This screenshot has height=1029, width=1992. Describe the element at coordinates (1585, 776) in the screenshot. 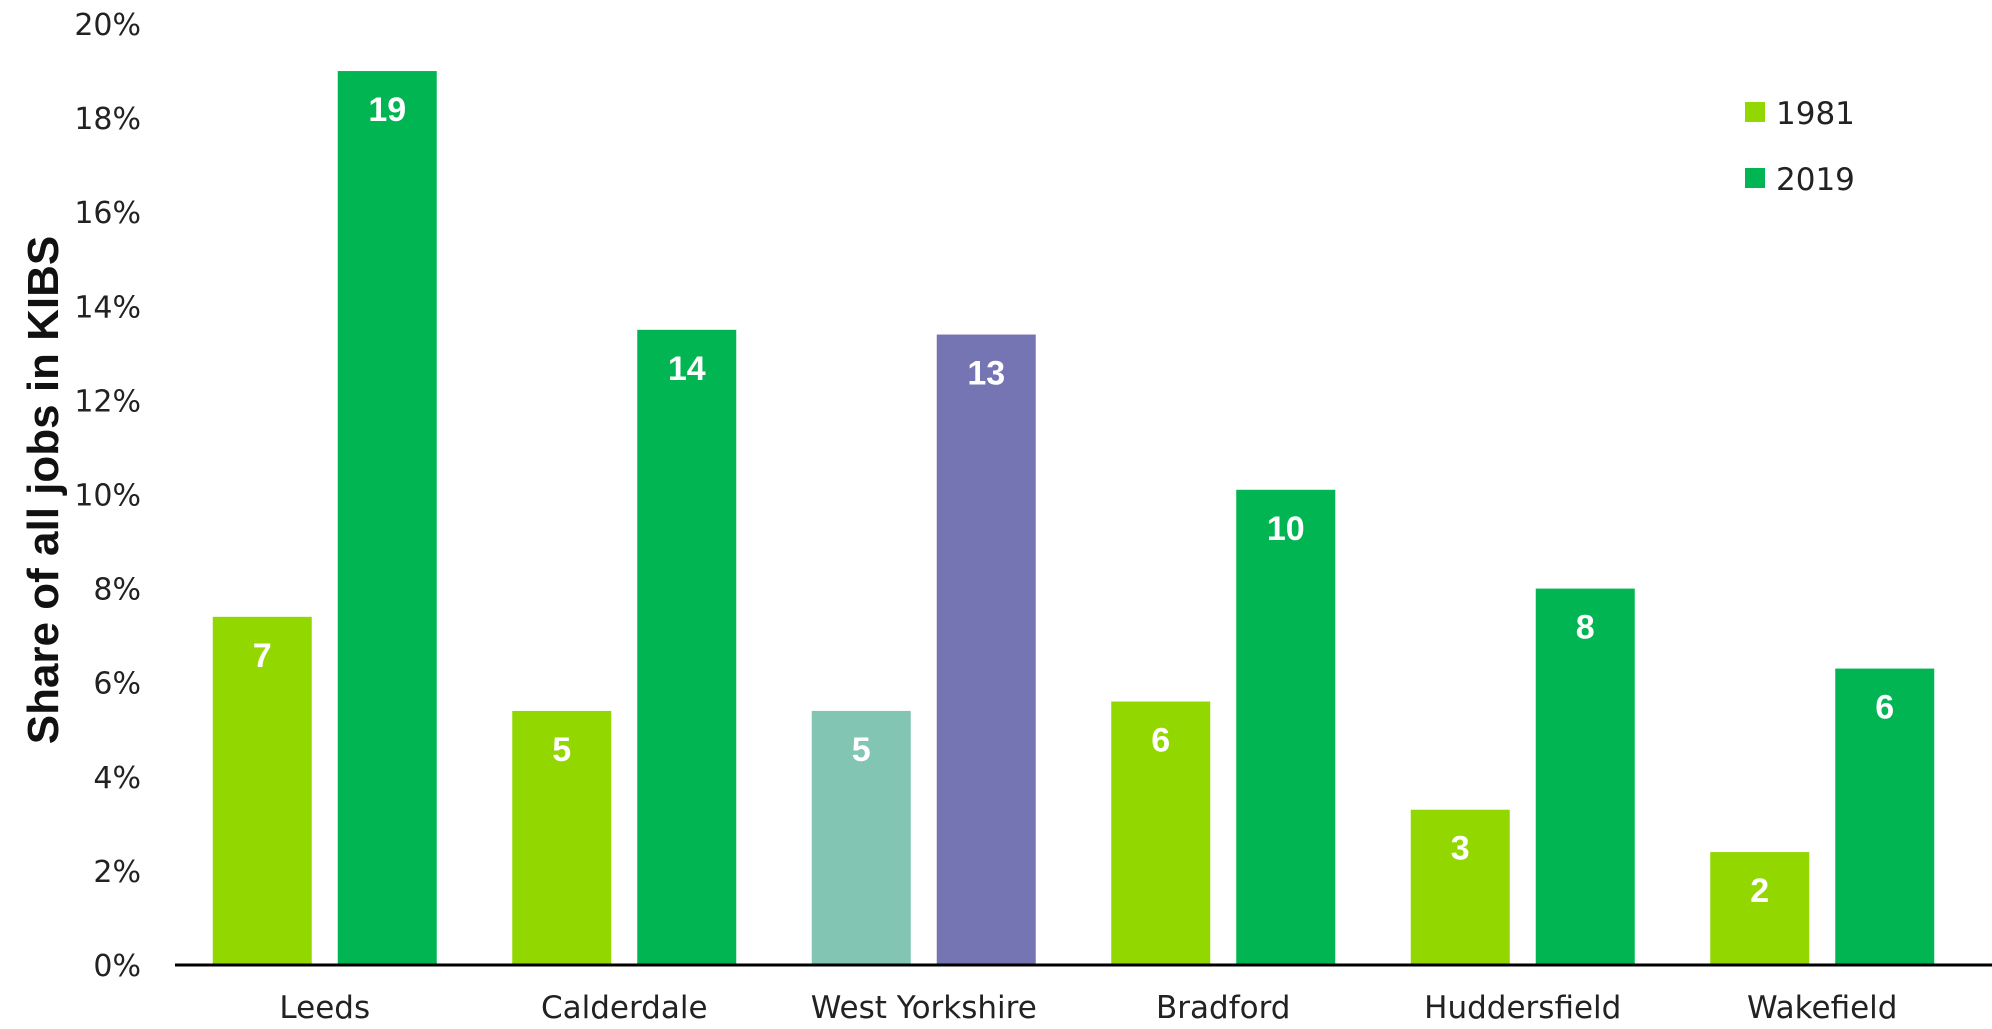

I see `bar-2019-huddersfield` at that location.